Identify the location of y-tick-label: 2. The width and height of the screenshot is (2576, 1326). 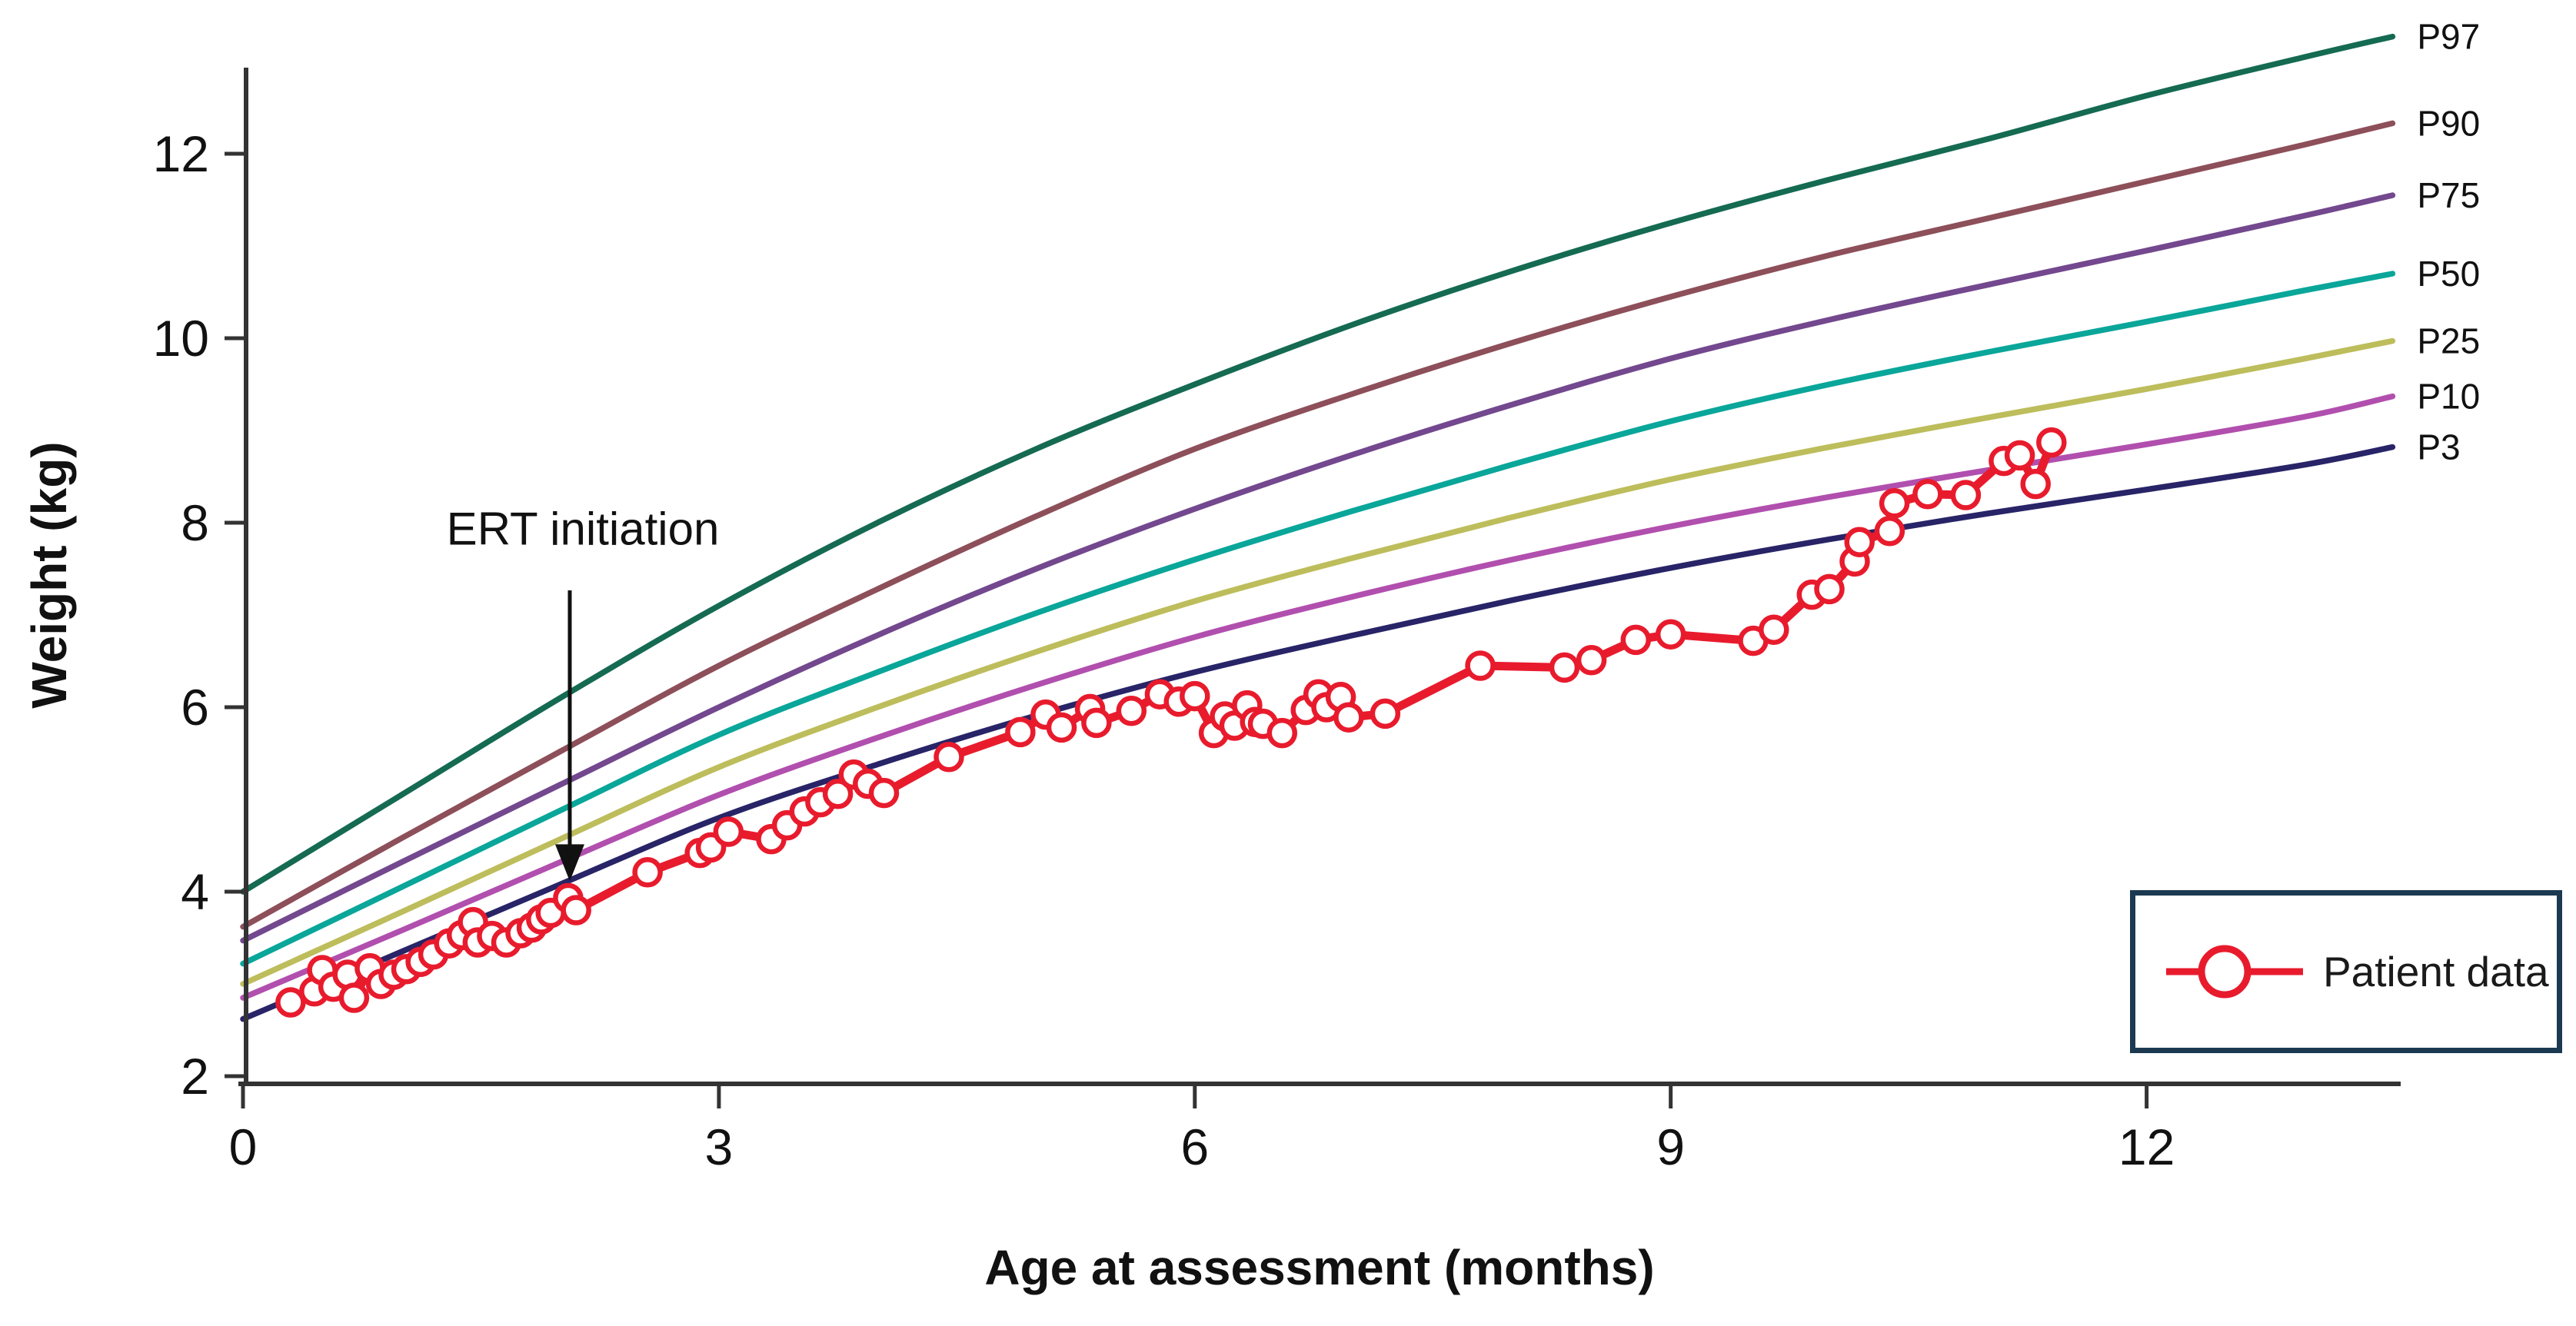
(195, 1076).